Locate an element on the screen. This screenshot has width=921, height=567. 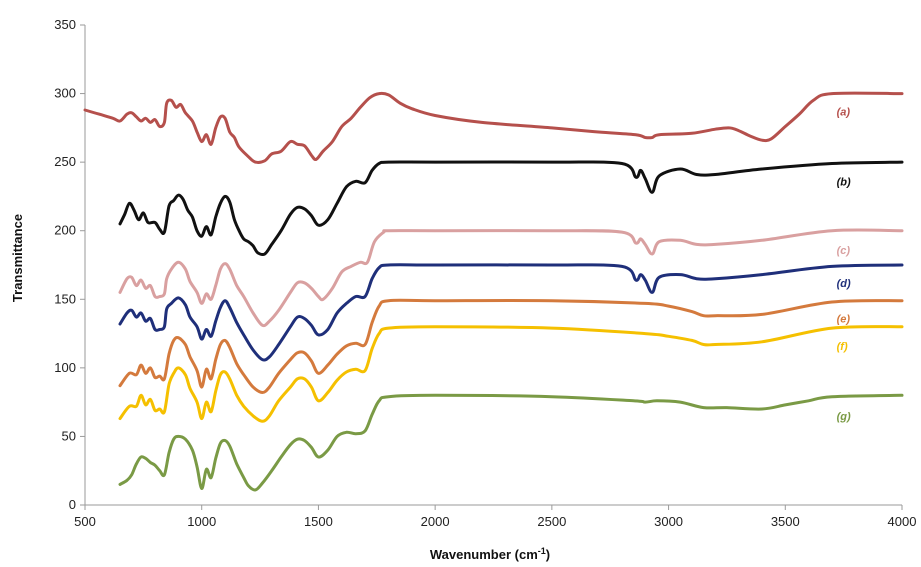
x-axis-title: Wavenumber (cm-1) is located at coordinates (490, 554).